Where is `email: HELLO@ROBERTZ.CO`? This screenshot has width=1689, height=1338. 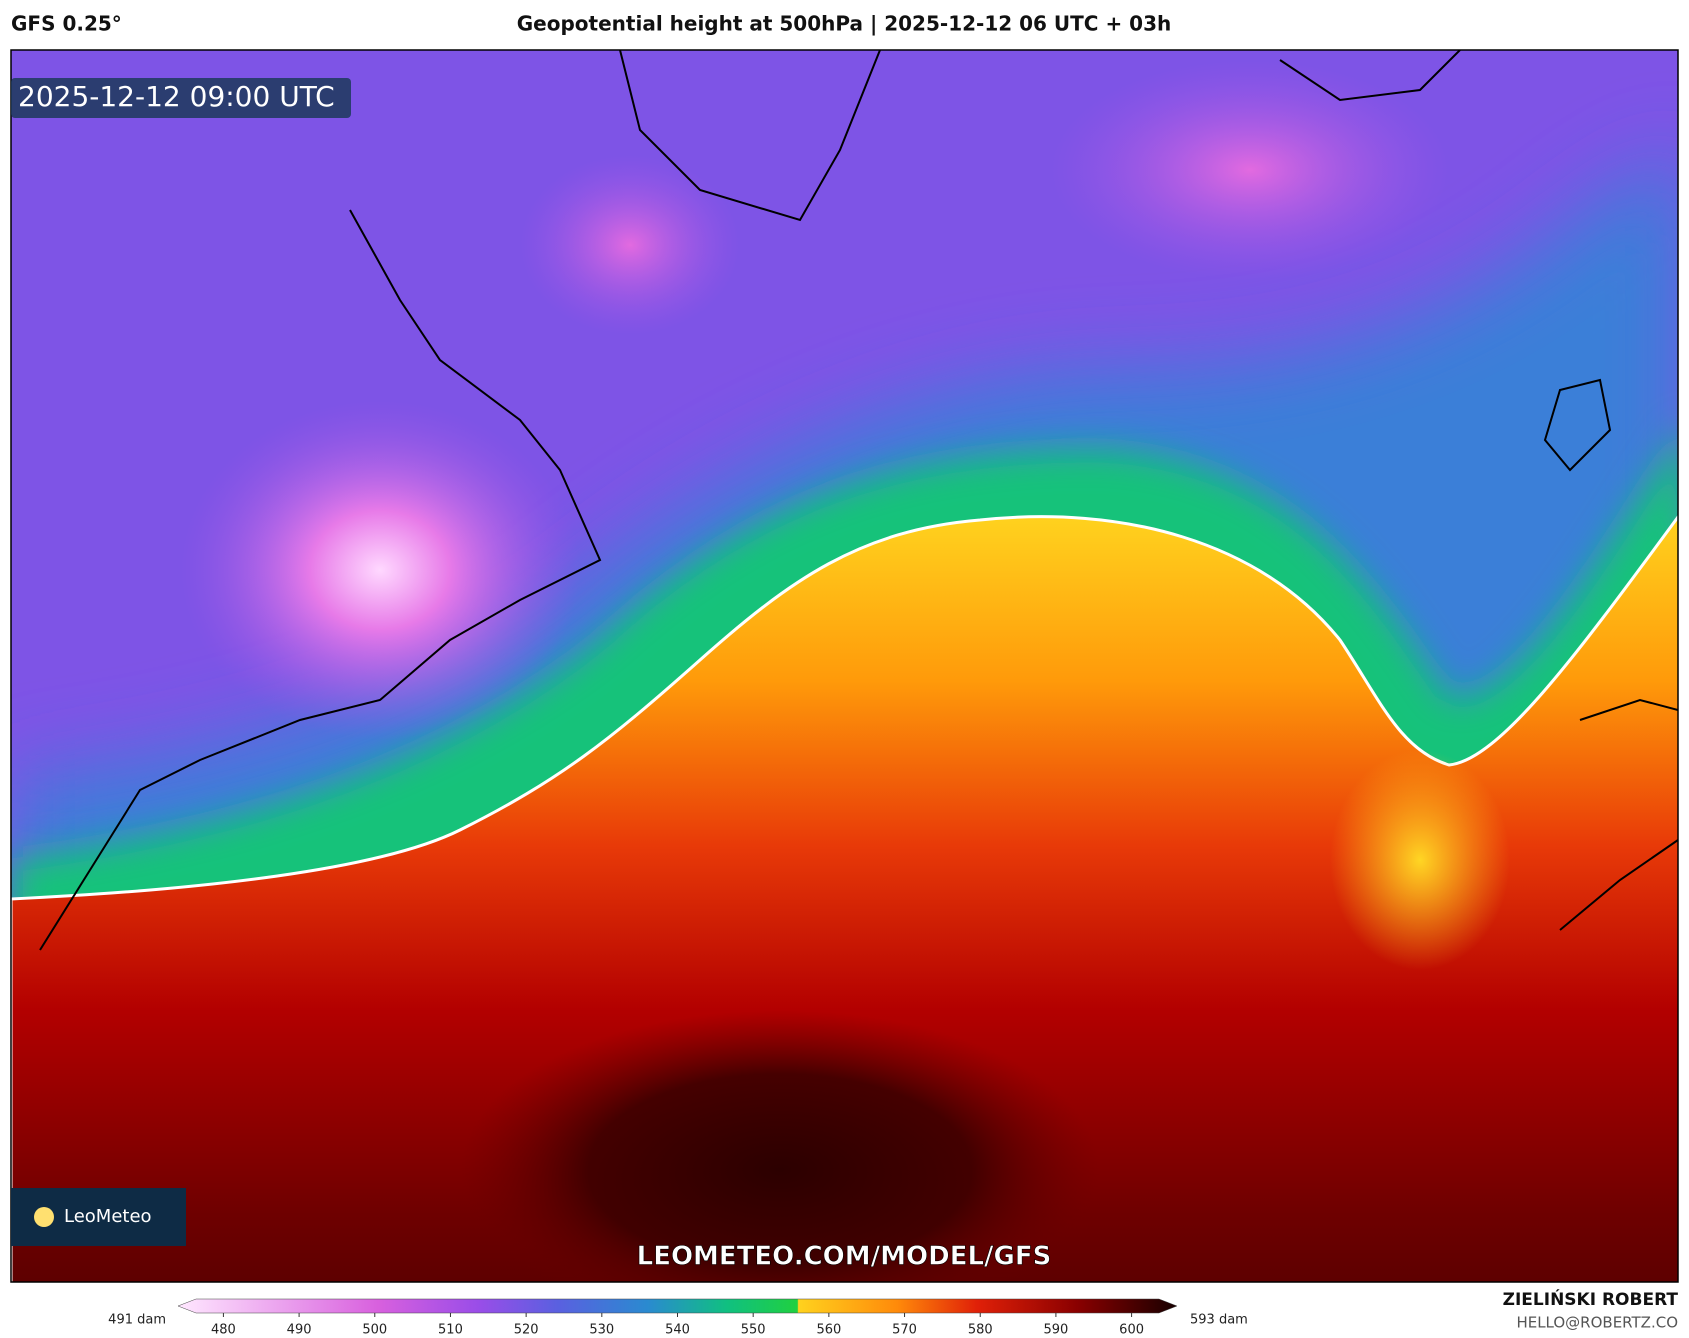 email: HELLO@ROBERTZ.CO is located at coordinates (1597, 1323).